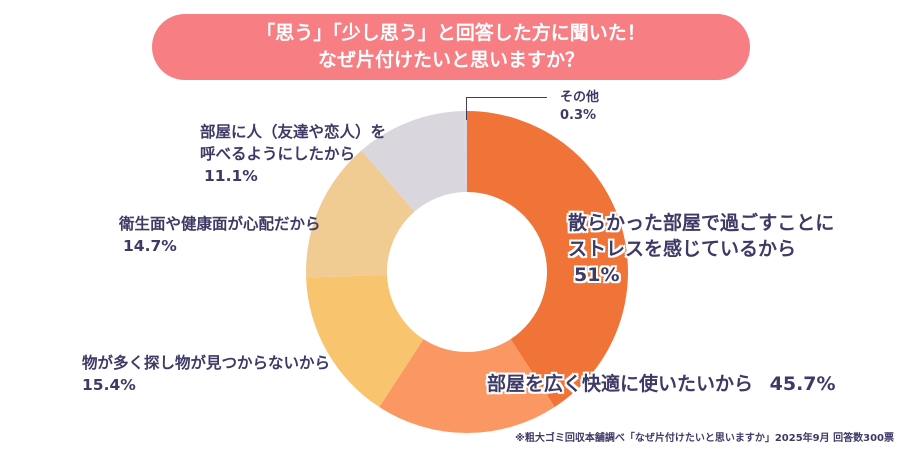 This screenshot has height=450, width=900. I want to click on other-leader-line, so click(506, 108).